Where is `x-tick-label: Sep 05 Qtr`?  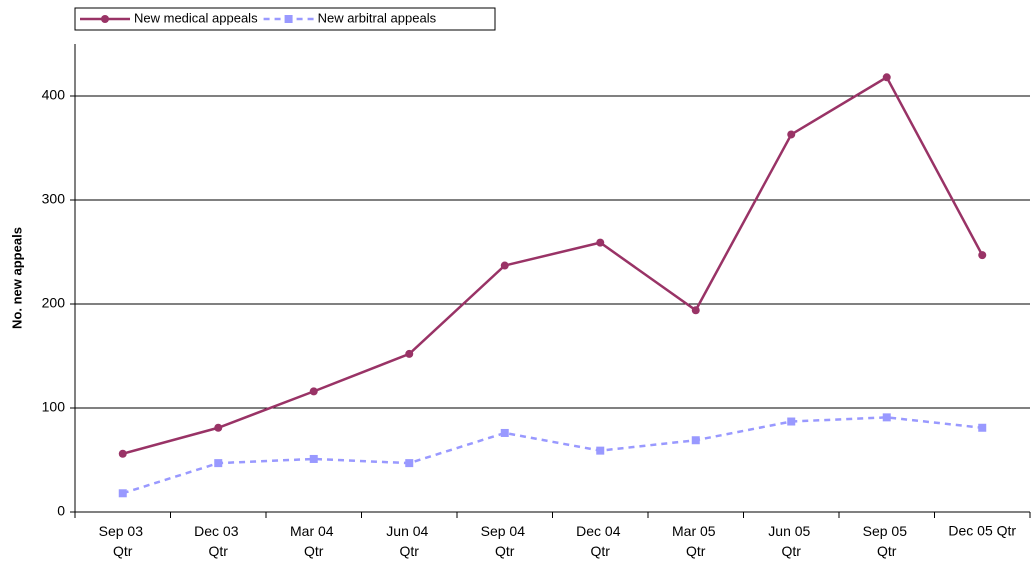
x-tick-label: Sep 05 Qtr is located at coordinates (887, 541).